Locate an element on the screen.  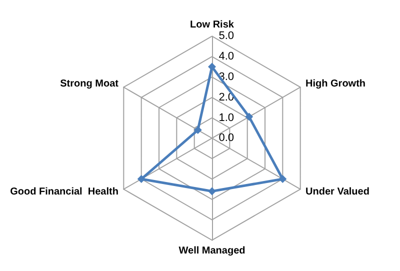
y-tick-label: 1.0 is located at coordinates (226, 118).